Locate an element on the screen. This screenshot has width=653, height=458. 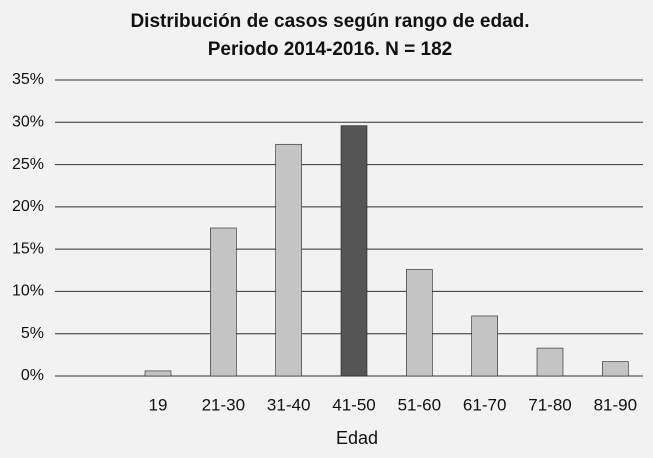
x-tick-label: 71-80 is located at coordinates (549, 404).